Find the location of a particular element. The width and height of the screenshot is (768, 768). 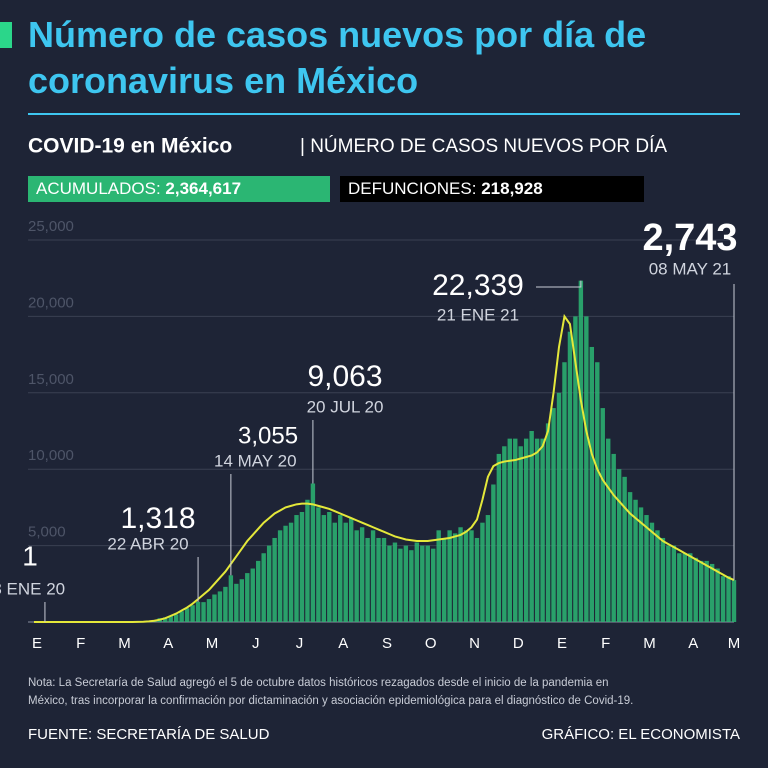

y-tick-label: 5,000 is located at coordinates (47, 532).